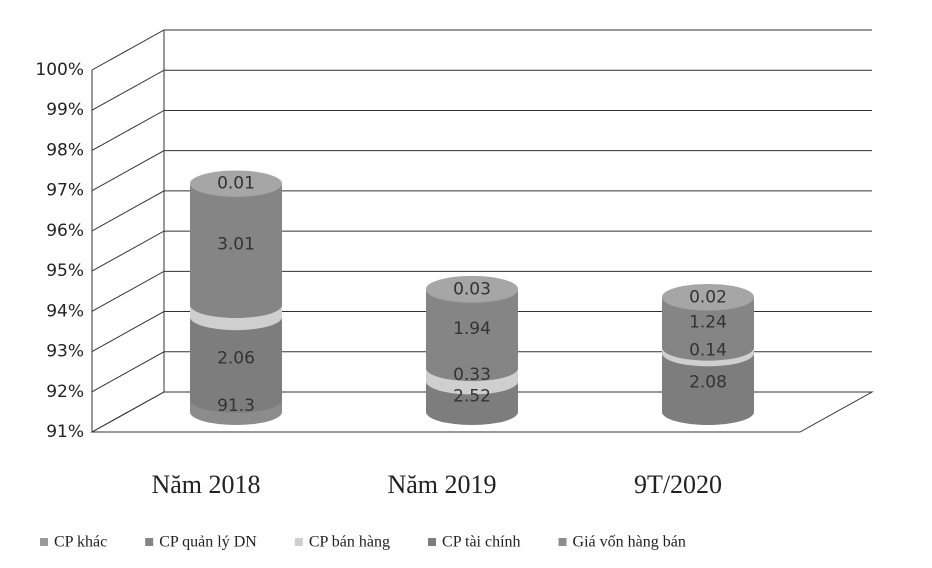  I want to click on data-label: 0.02, so click(708, 297).